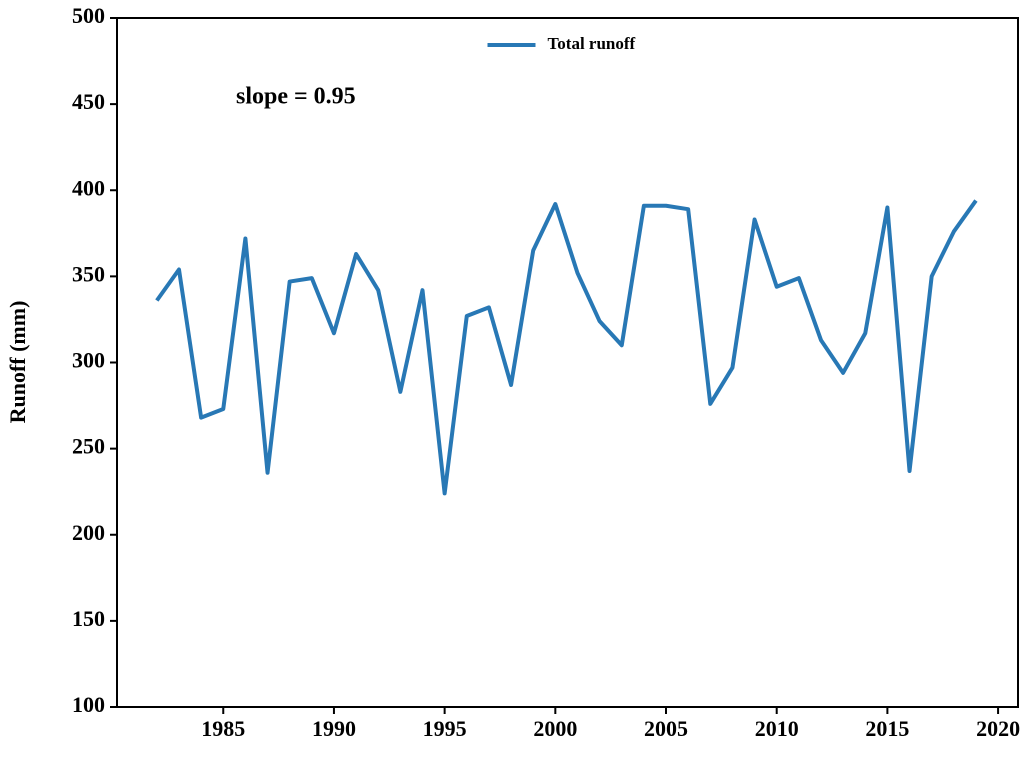 The image size is (1028, 760). What do you see at coordinates (88, 532) in the screenshot?
I see `y-tick-label: 200` at bounding box center [88, 532].